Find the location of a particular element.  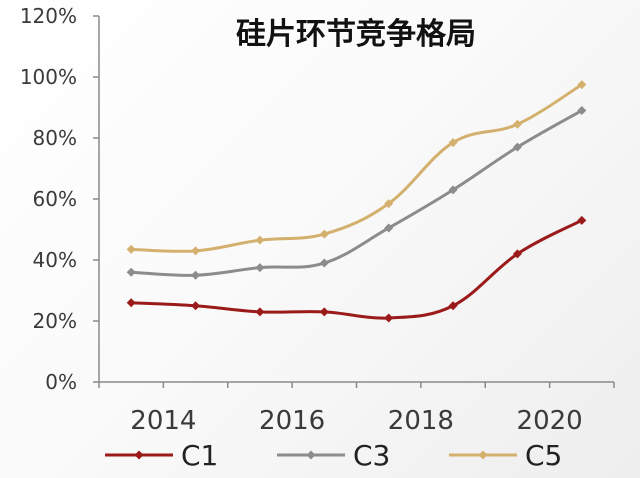

legend-item-c3: C3 is located at coordinates (333, 455).